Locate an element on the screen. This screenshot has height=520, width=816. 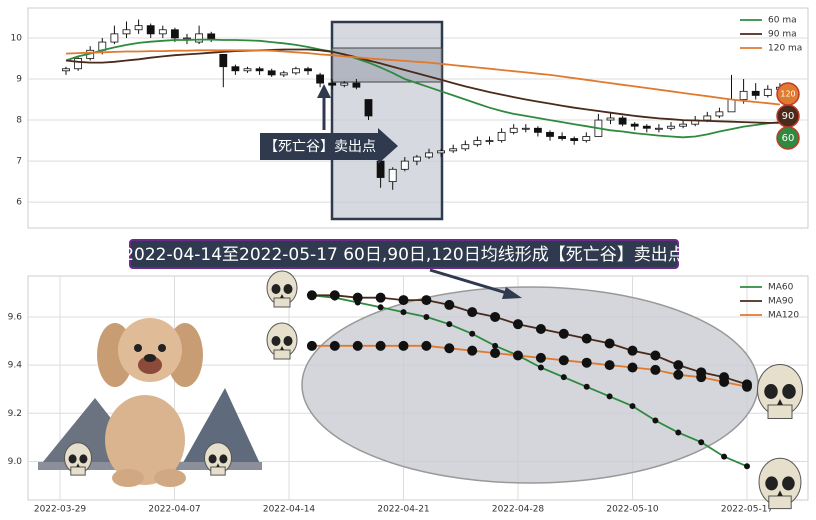
y-tick-label: 8 is located at coordinates (19, 121).